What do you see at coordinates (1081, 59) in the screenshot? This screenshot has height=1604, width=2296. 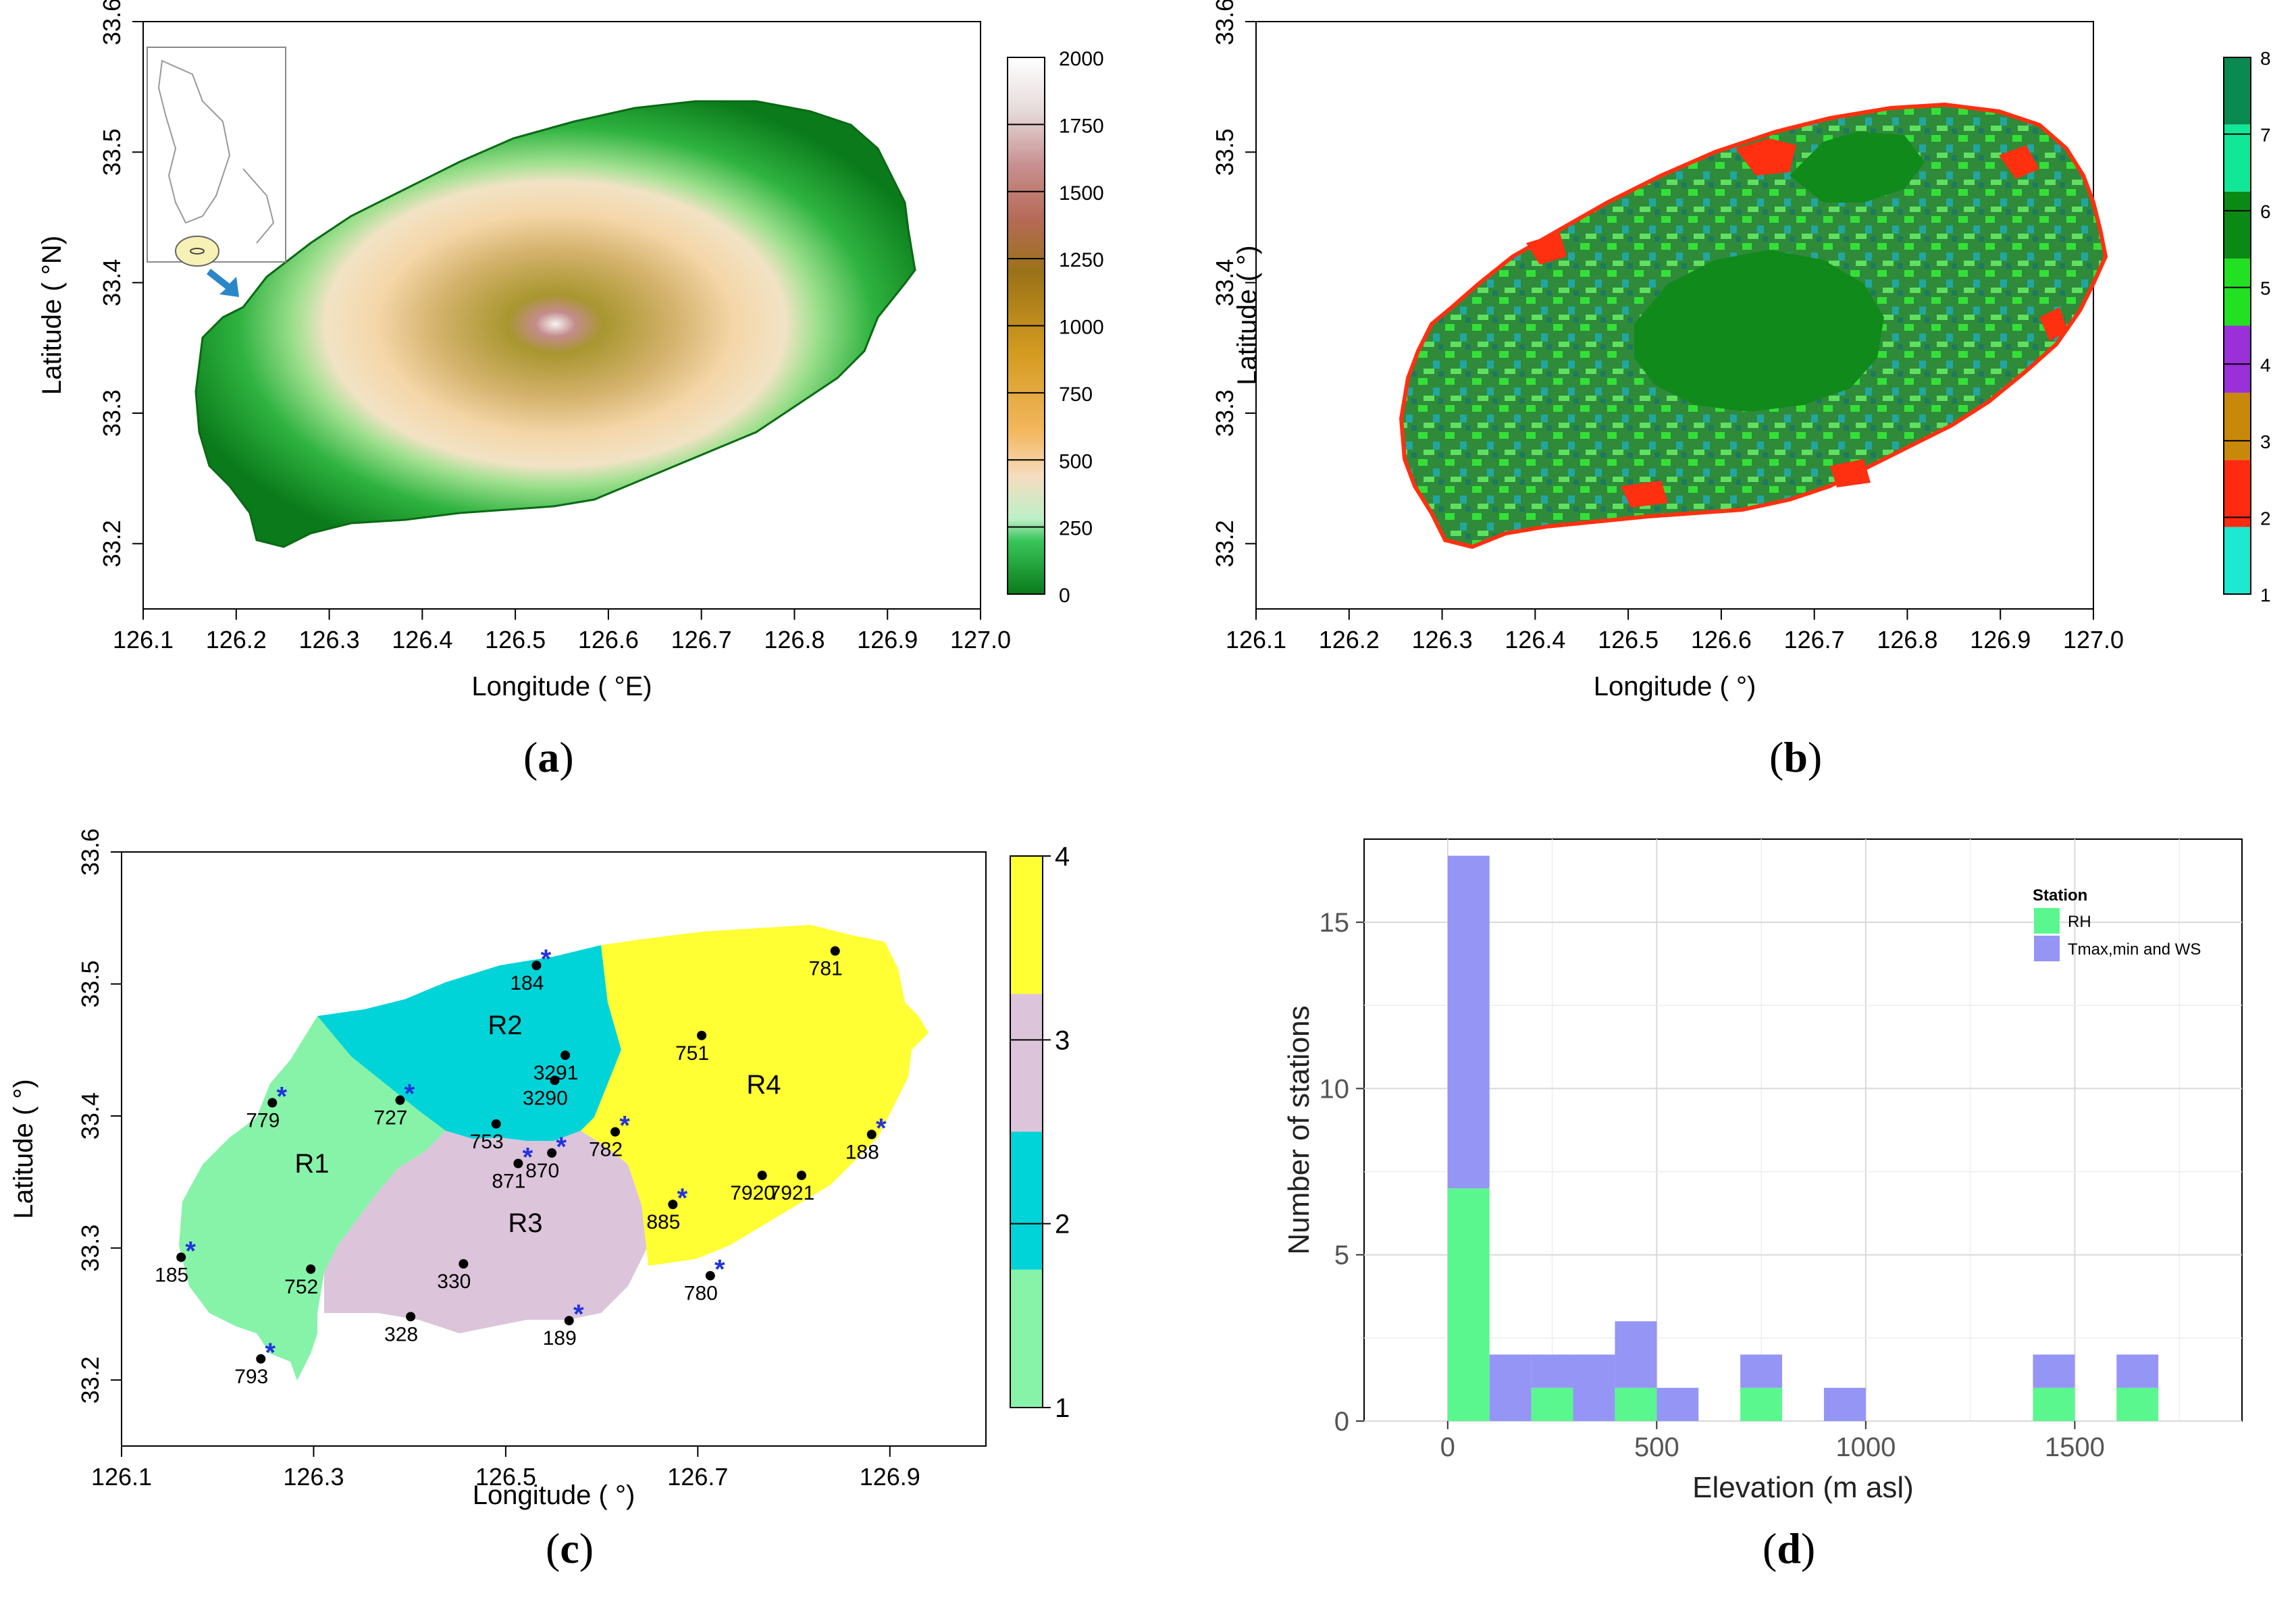 I see `colorbar-tick-label: 2000` at bounding box center [1081, 59].